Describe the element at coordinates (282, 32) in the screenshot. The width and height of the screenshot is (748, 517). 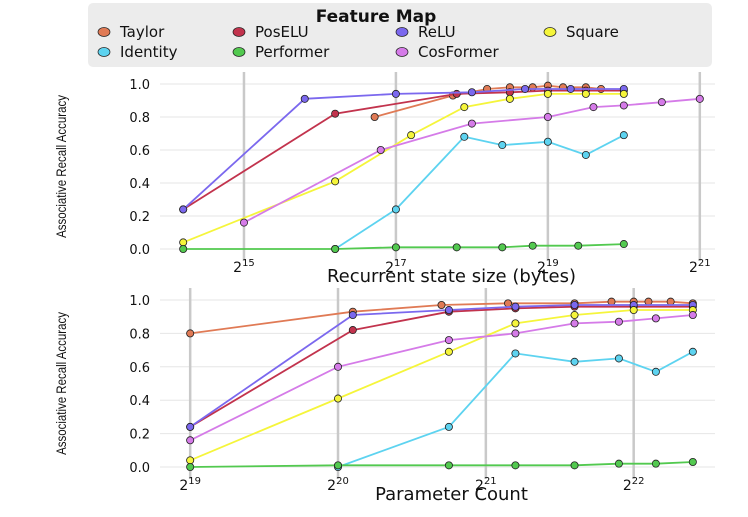
I see `legend-label-poselu: PosELU` at that location.